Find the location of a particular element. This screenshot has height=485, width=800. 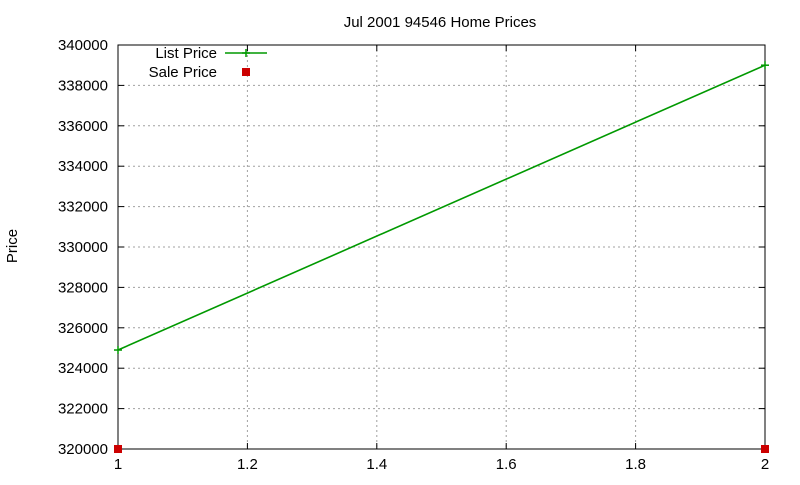

x-tick-label: 1.6 is located at coordinates (506, 464).